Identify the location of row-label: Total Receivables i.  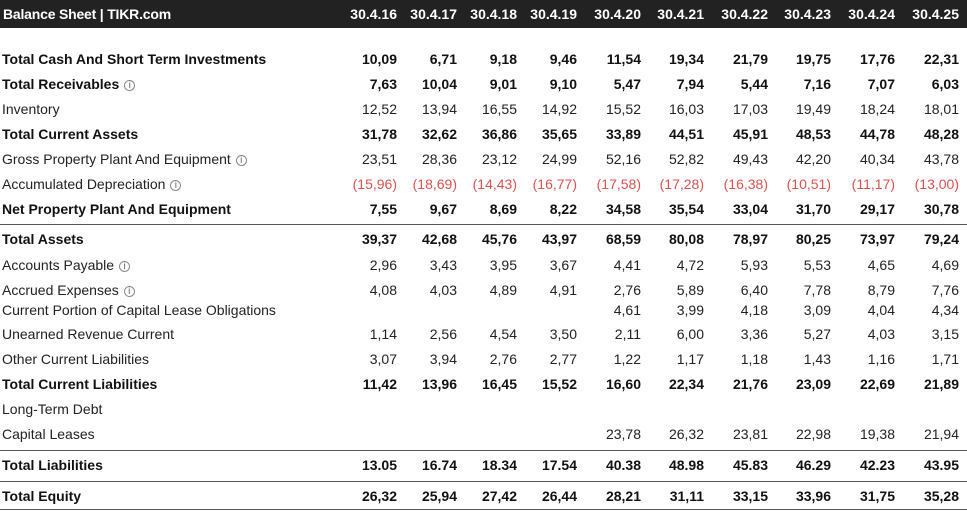
(69, 84).